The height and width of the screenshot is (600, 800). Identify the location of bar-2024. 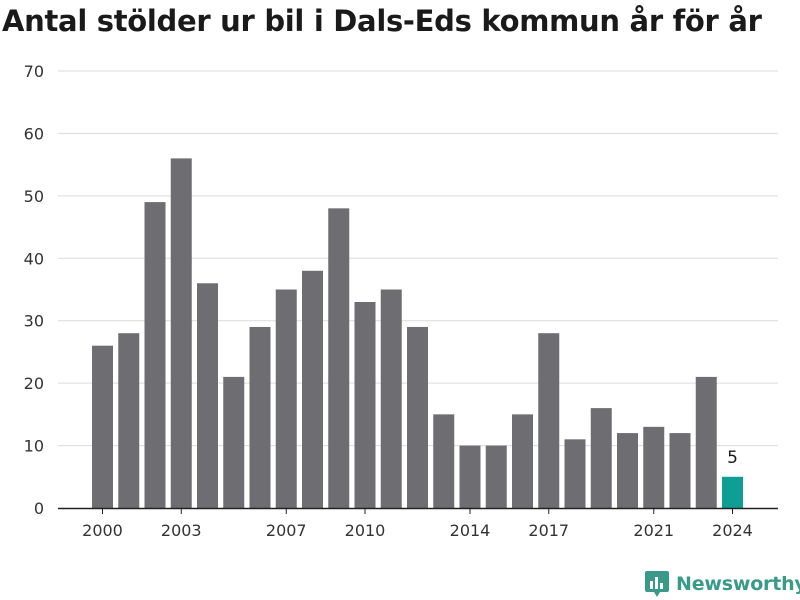
(732, 492).